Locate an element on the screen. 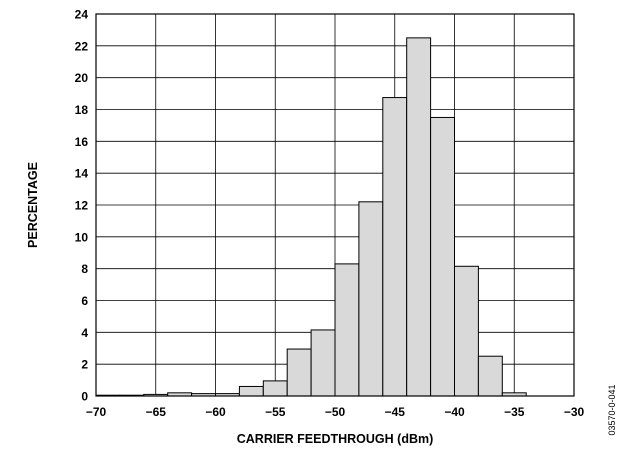 This screenshot has width=628, height=455. figure-code-label: 03570-0-041 is located at coordinates (612, 409).